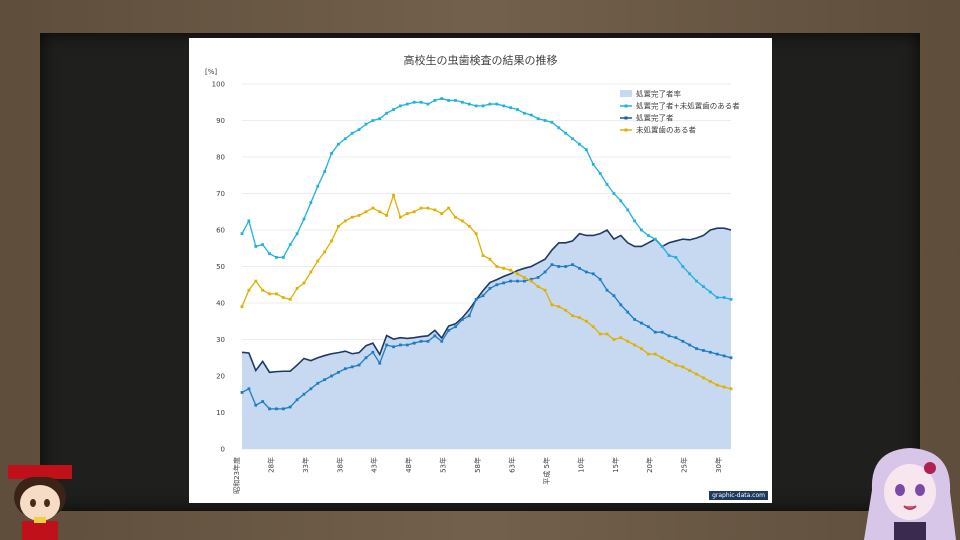  I want to click on x-tick-label: 30年, so click(718, 465).